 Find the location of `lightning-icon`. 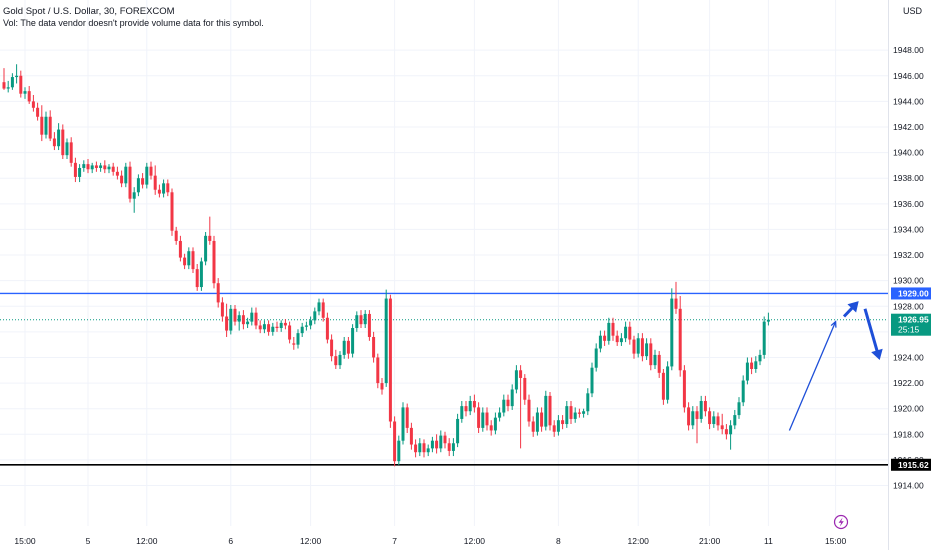

lightning-icon is located at coordinates (841, 522).